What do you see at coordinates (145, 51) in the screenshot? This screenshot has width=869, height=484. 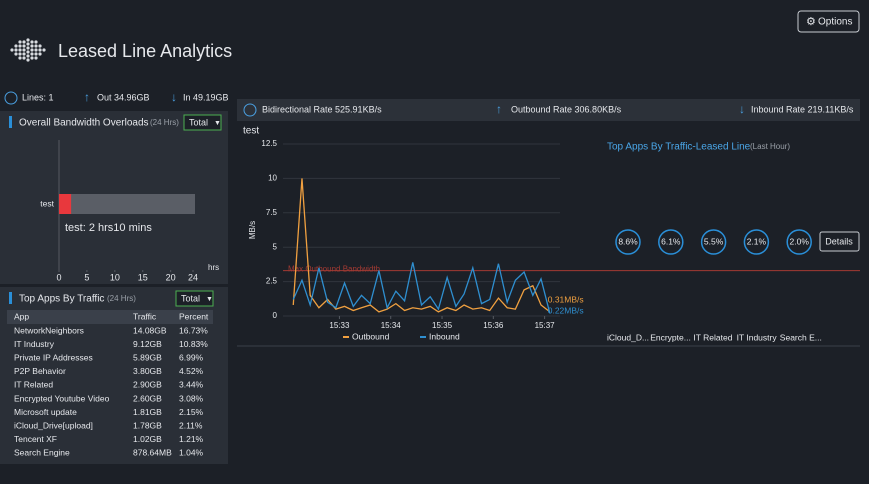 I see `page-title: Leased Line Analytics` at bounding box center [145, 51].